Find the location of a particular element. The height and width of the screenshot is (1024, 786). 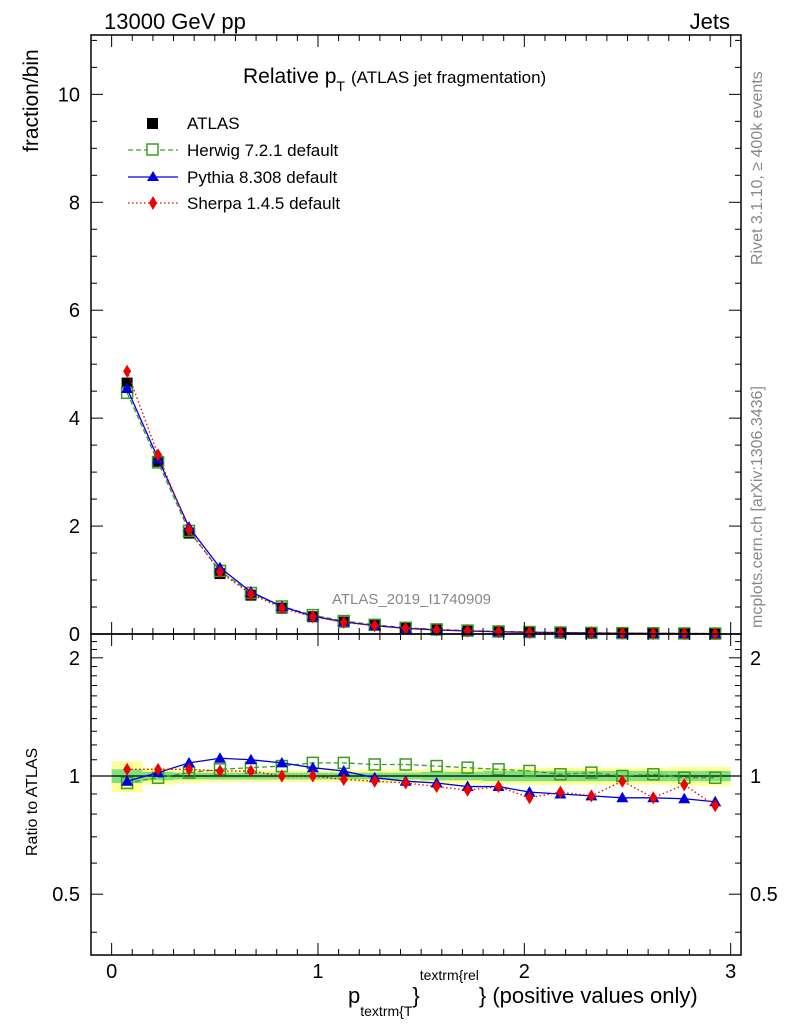

rivet-label: Rivet 3.1.10, ≥ 400k events is located at coordinates (757, 168).